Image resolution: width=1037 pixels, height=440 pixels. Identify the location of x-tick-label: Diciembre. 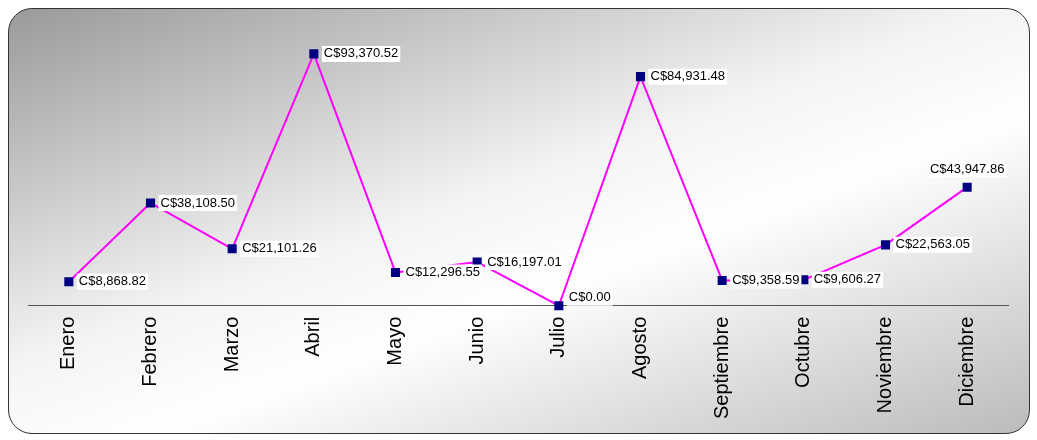
(965, 361).